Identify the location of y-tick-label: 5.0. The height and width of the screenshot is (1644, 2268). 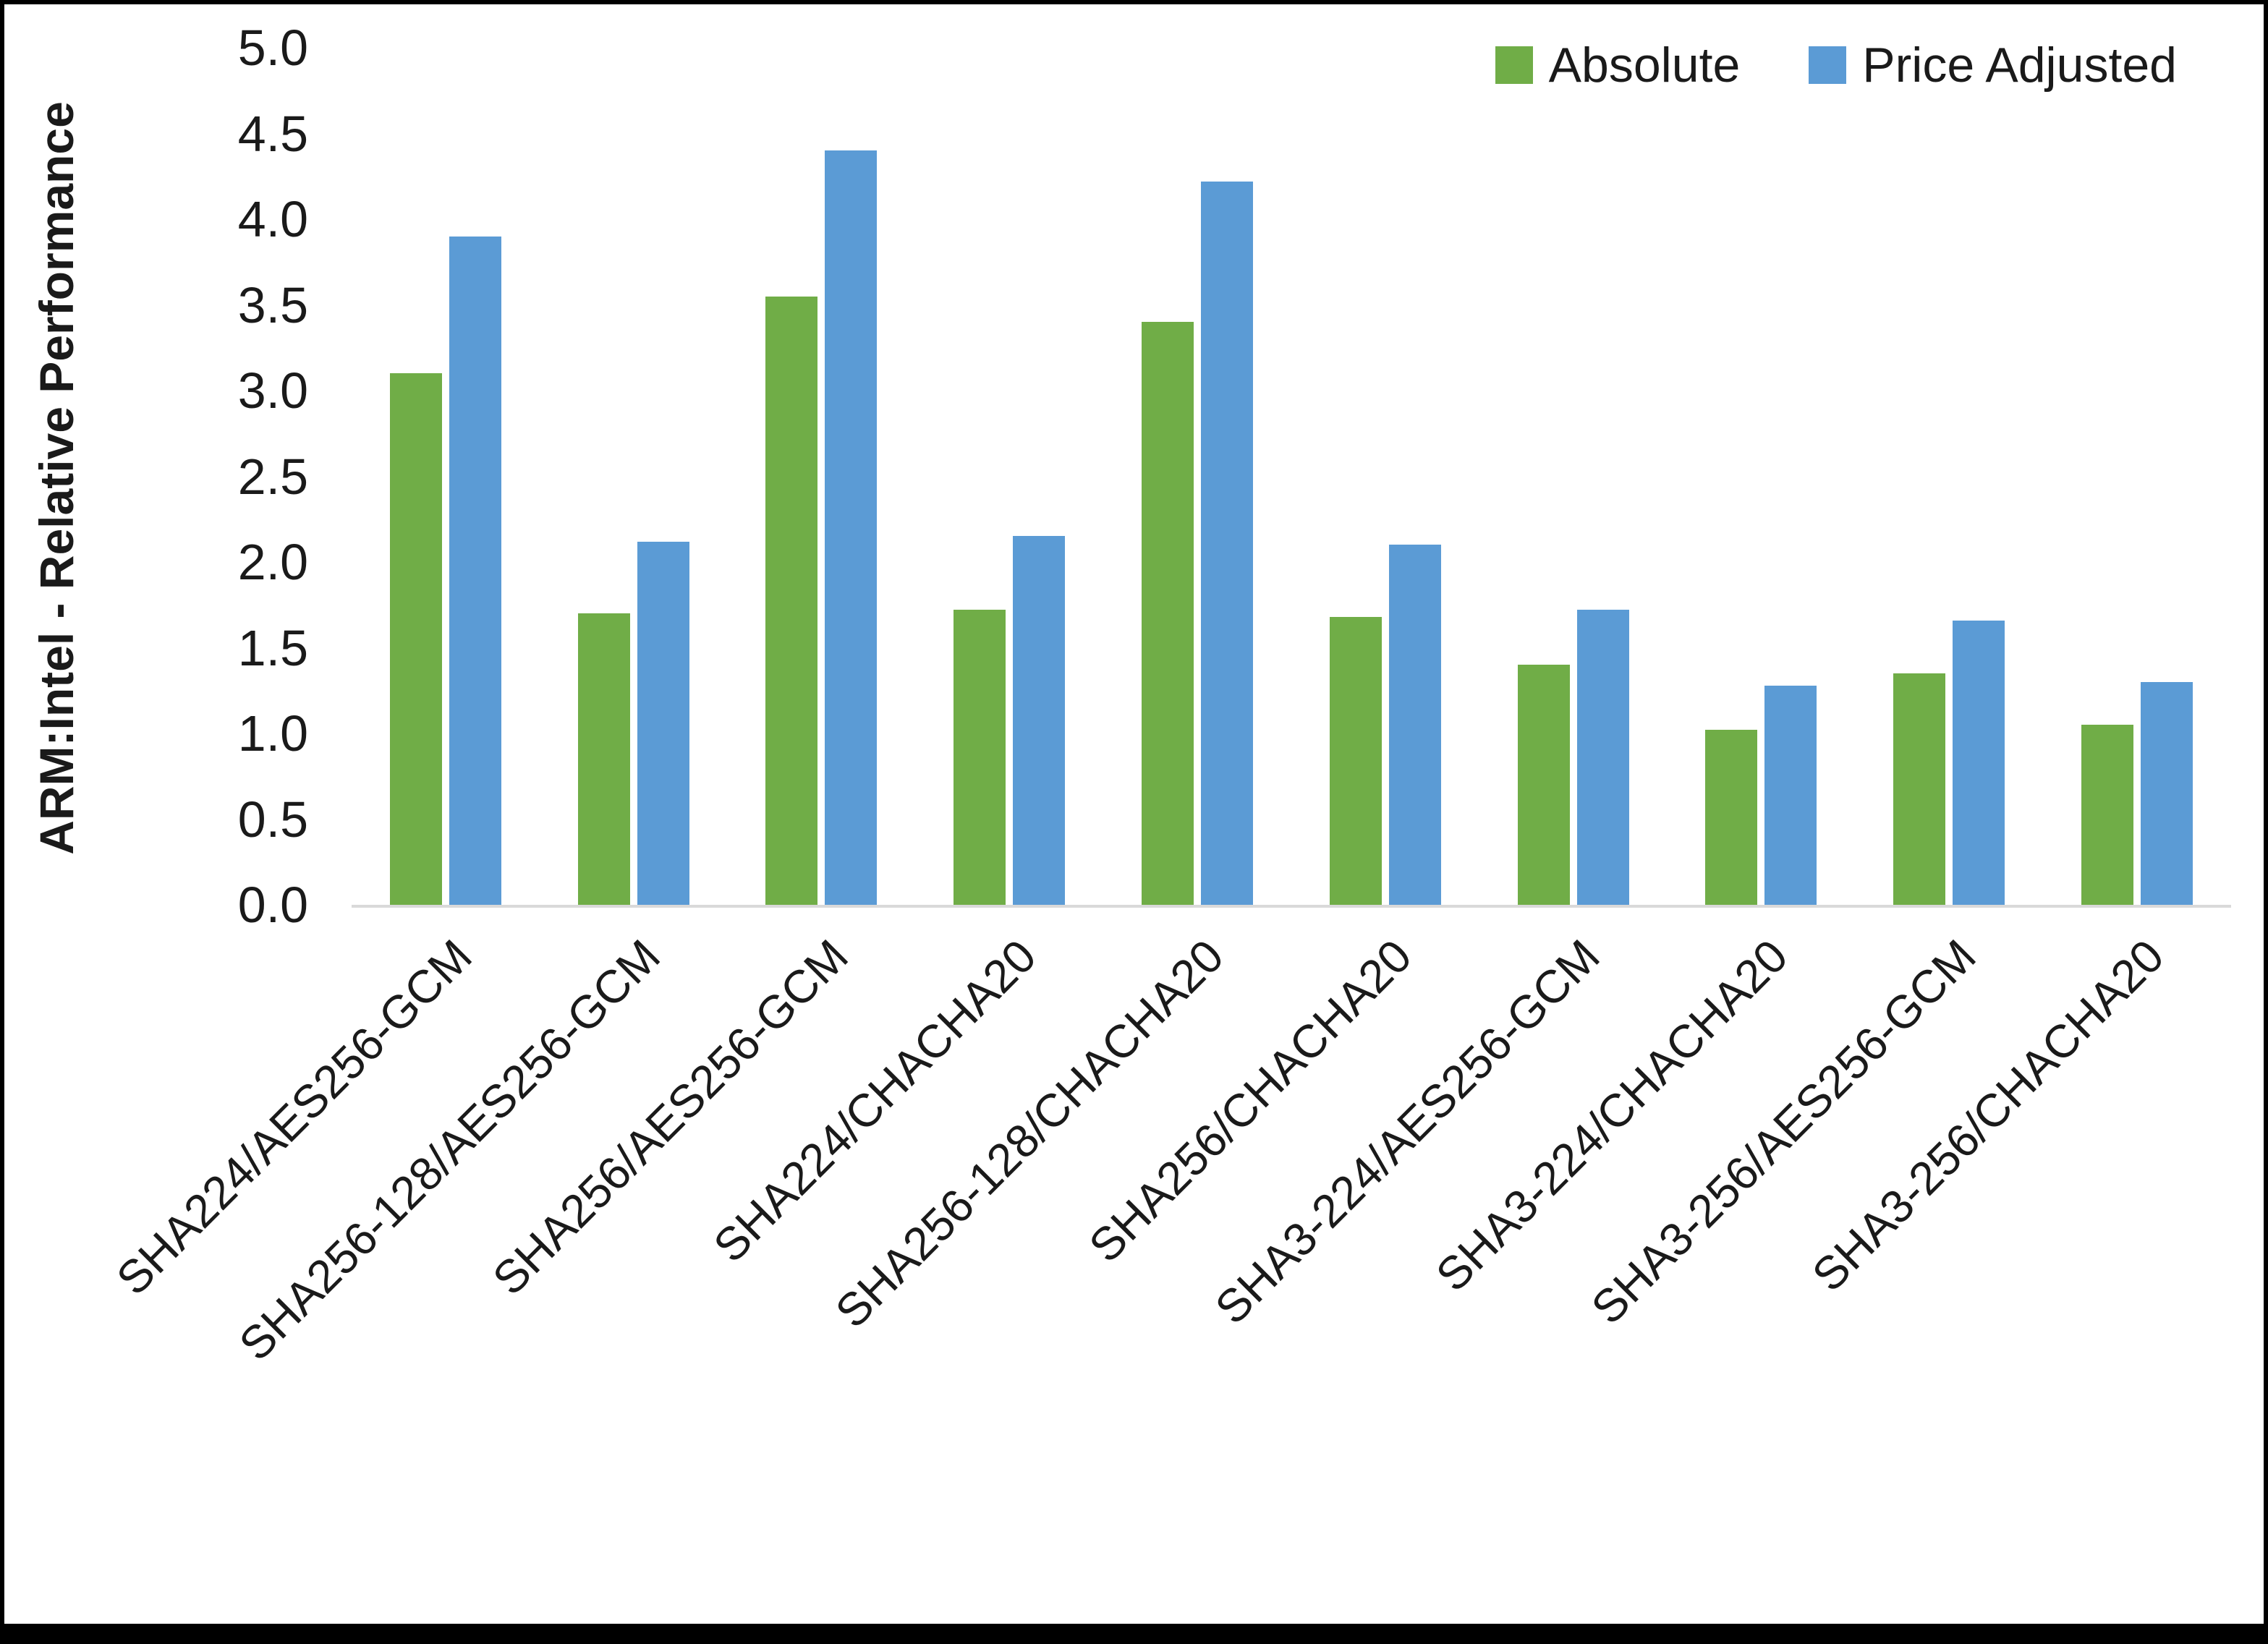
(272, 48).